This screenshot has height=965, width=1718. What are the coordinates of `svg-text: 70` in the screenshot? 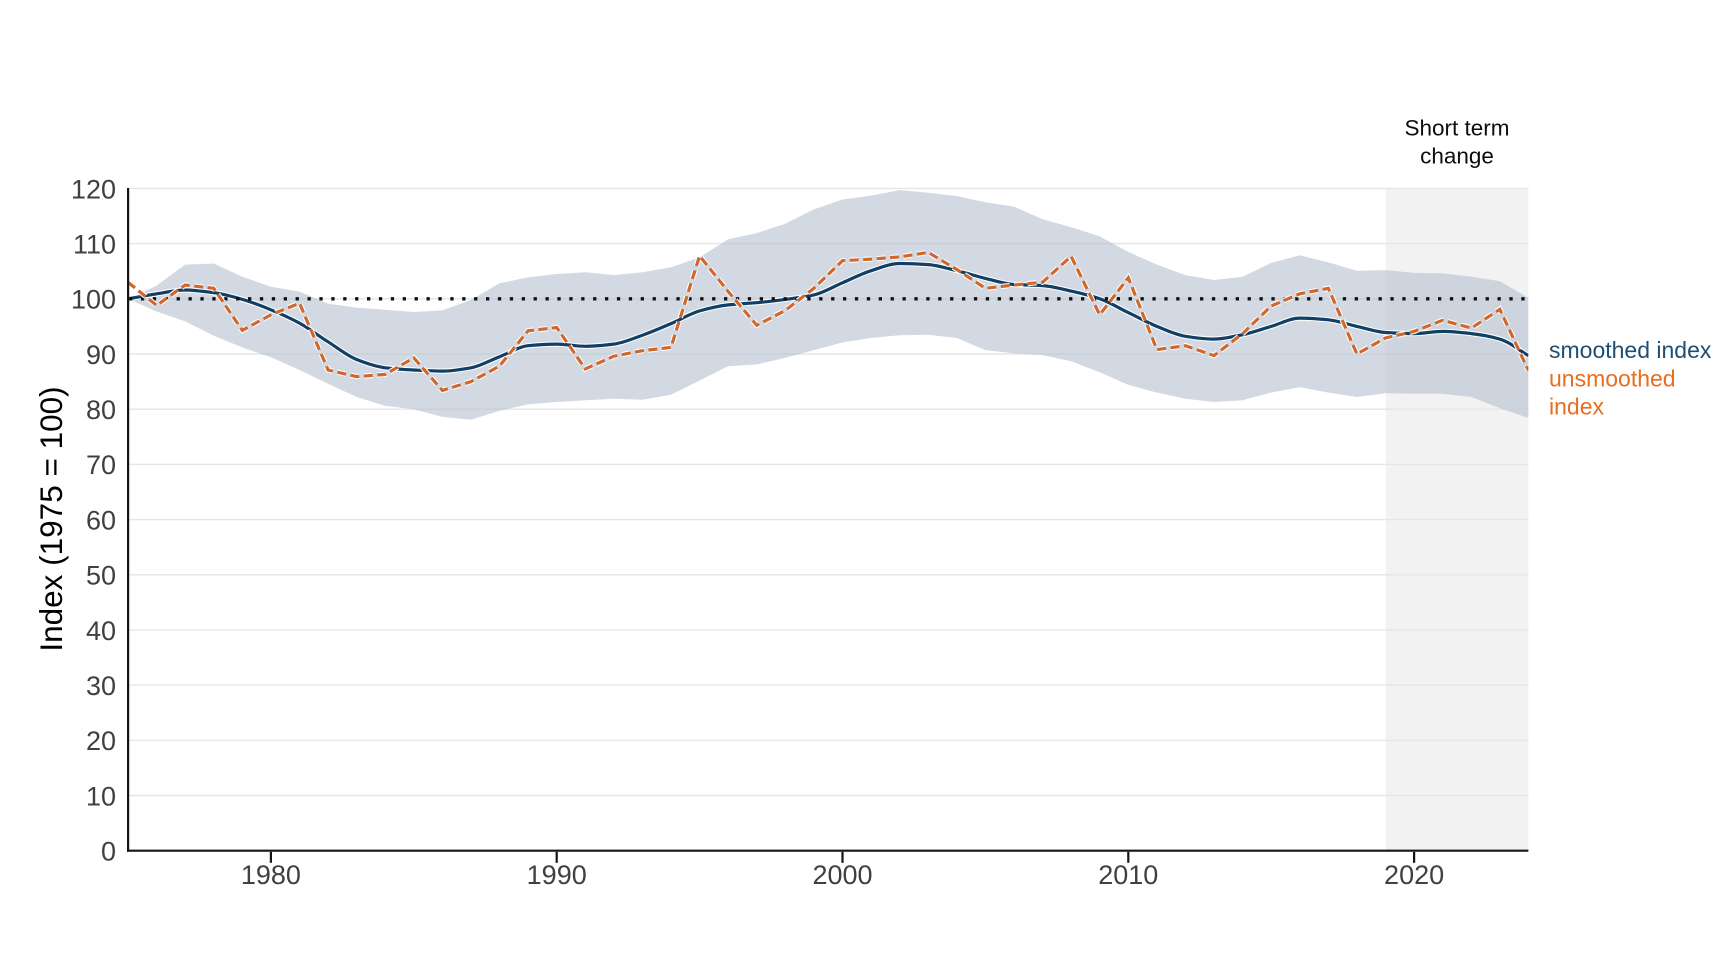 It's located at (101, 465).